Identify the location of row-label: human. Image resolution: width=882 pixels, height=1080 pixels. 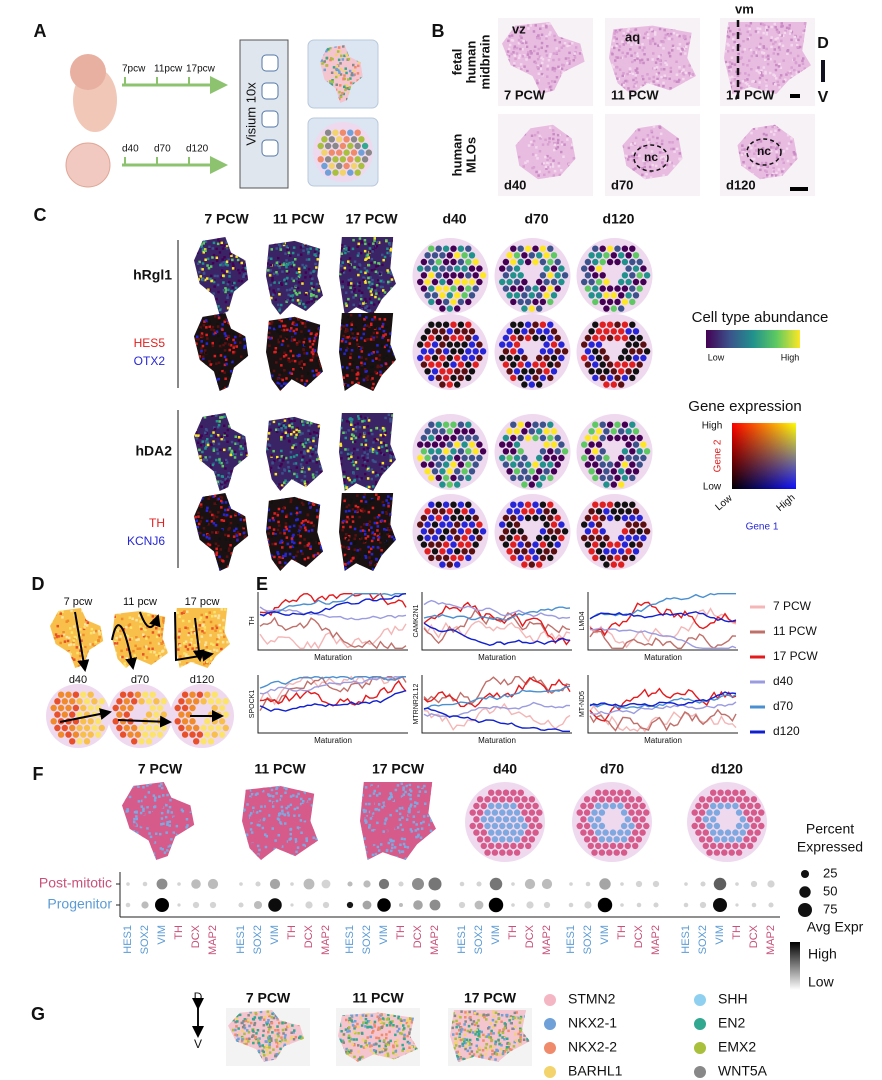
(470, 62).